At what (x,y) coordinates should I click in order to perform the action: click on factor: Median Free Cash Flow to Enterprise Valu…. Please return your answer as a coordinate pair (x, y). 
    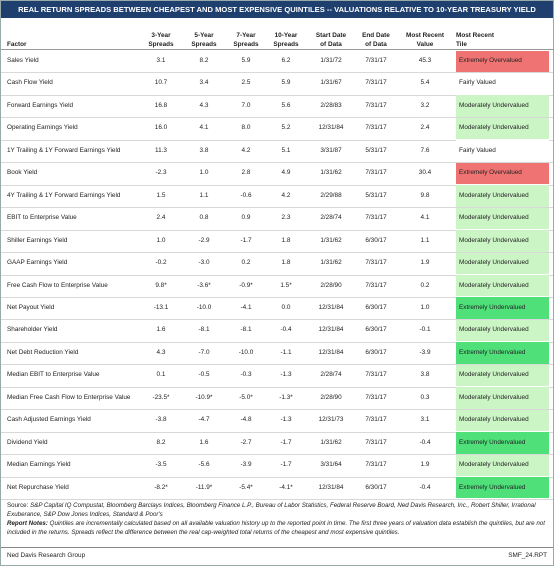
    Looking at the image, I should click on (69, 397).